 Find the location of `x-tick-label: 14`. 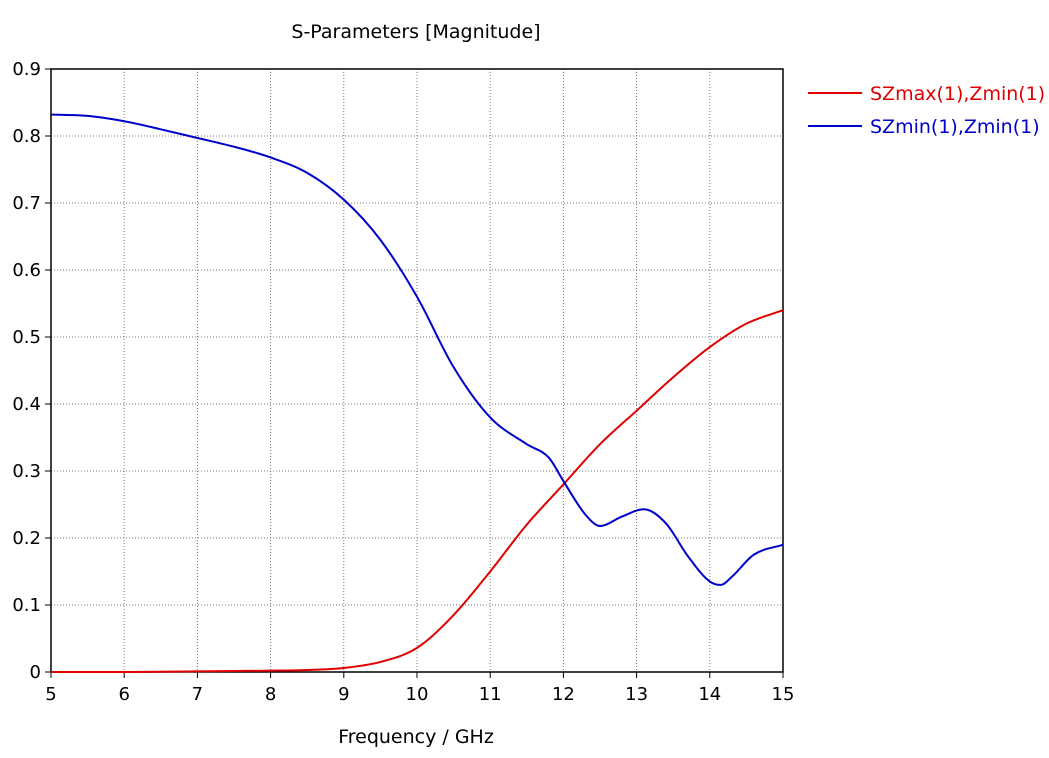

x-tick-label: 14 is located at coordinates (709, 694).